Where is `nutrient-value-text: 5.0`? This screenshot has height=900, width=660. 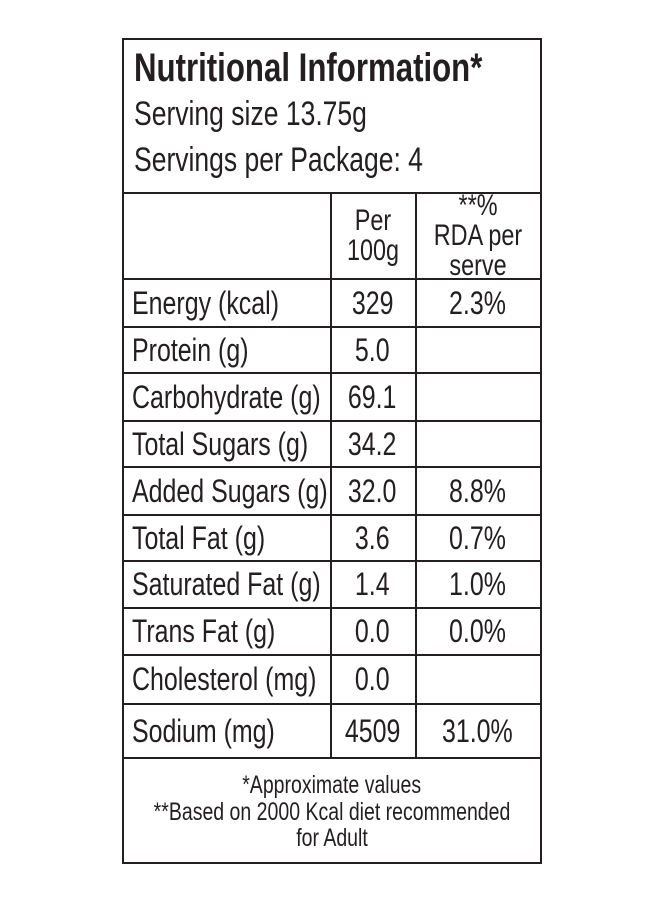
nutrient-value-text: 5.0 is located at coordinates (372, 349).